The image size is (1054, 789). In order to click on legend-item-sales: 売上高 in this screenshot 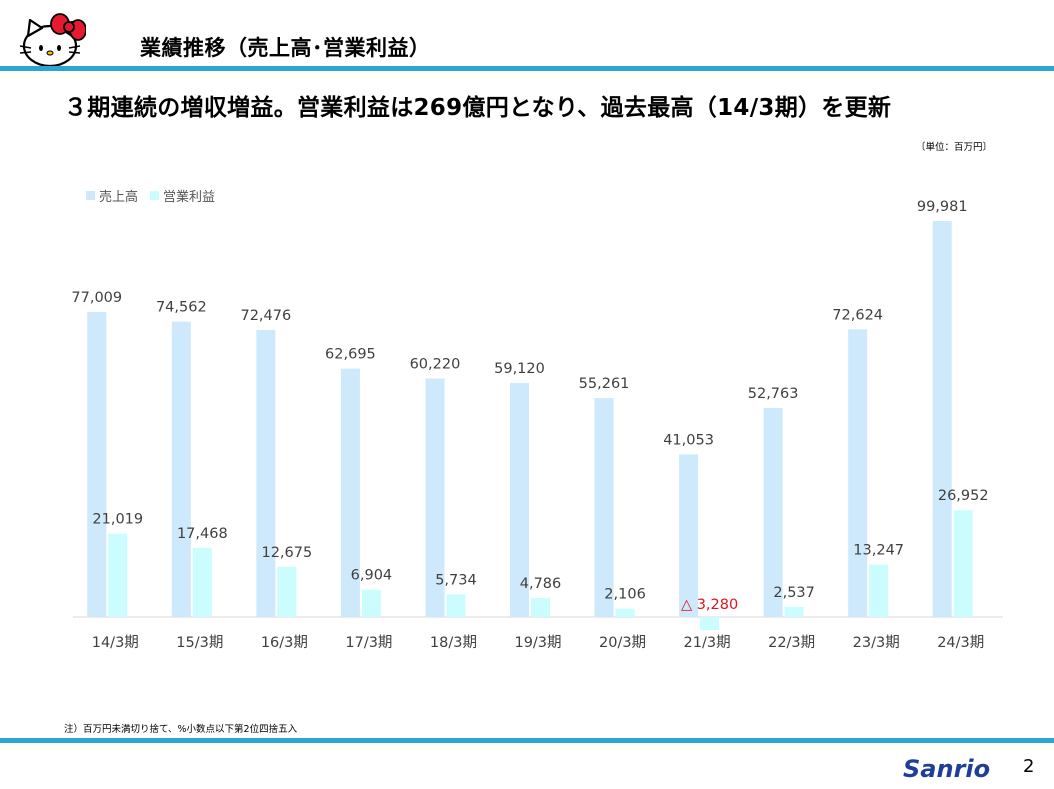, I will do `click(112, 195)`.